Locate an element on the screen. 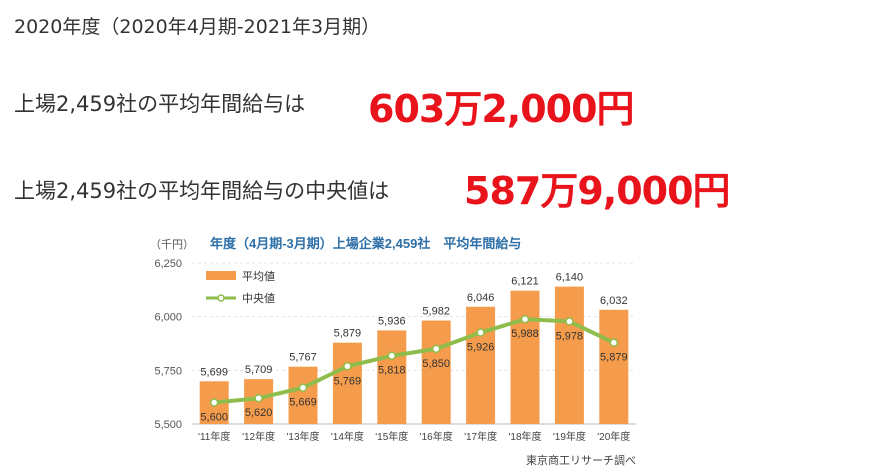 This screenshot has height=470, width=889. bar-value-label: 6,046 is located at coordinates (481, 298).